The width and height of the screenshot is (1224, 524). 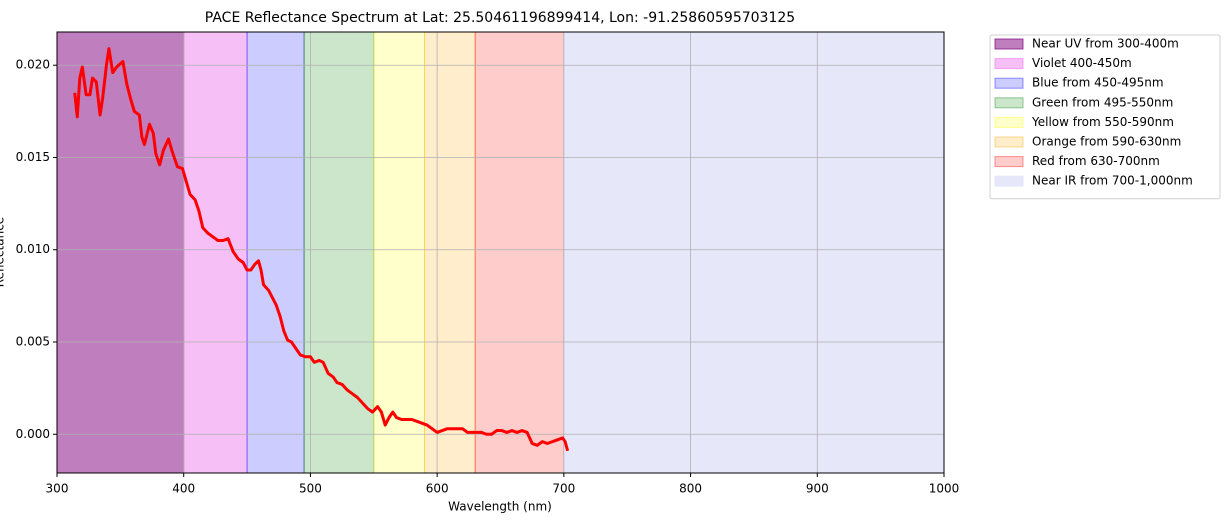 I want to click on legend-label: Orange from 590-630nm, so click(x=1106, y=142).